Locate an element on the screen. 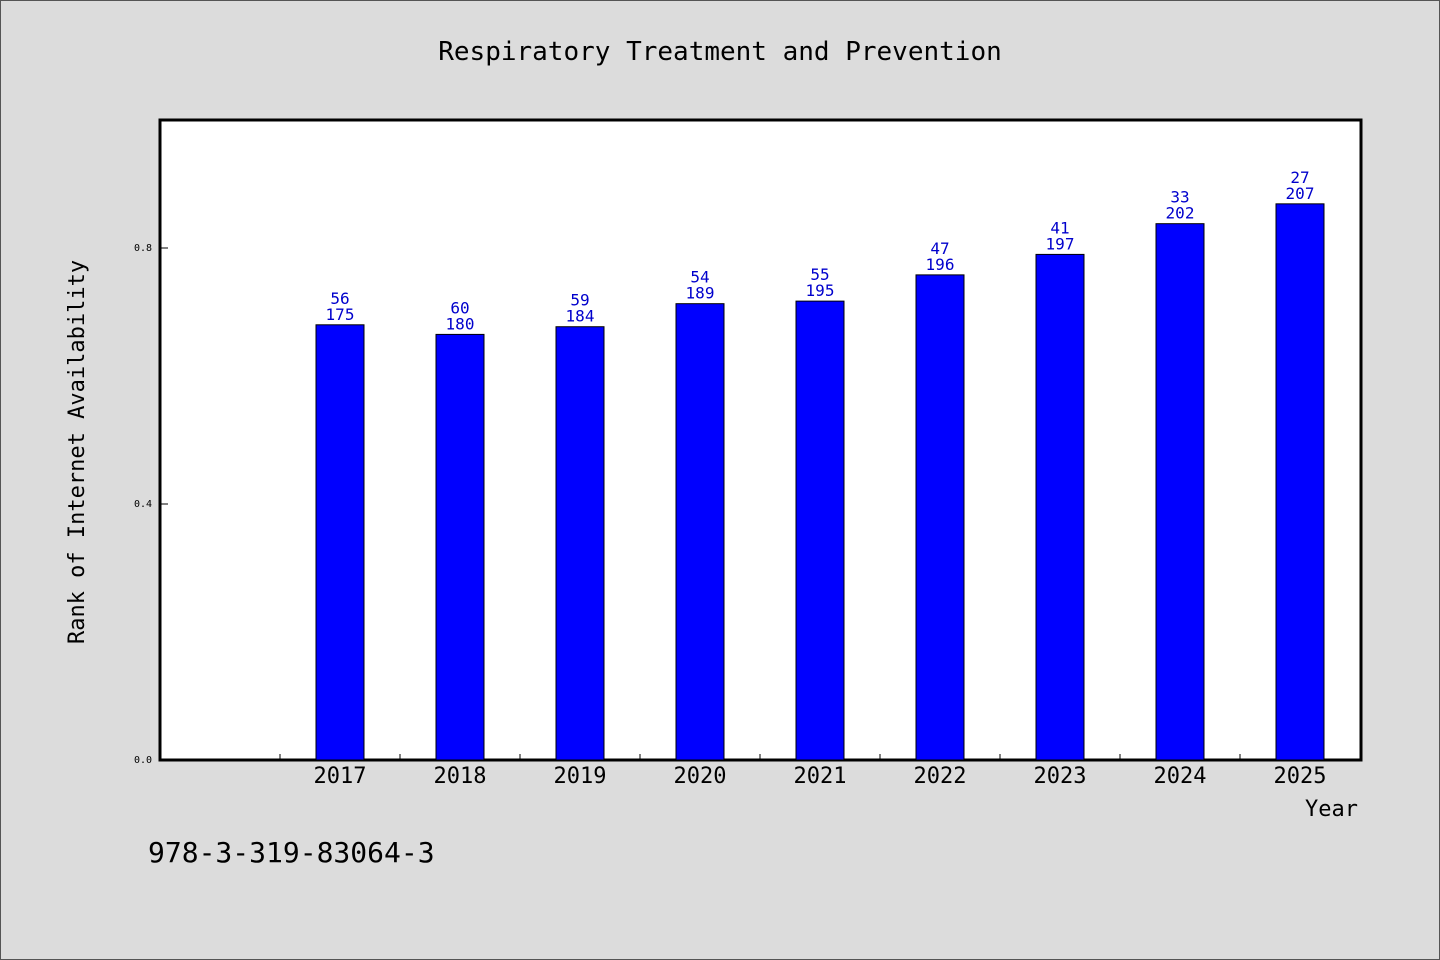 The height and width of the screenshot is (960, 1440). x-tick-label-2018: 2018 is located at coordinates (460, 776).